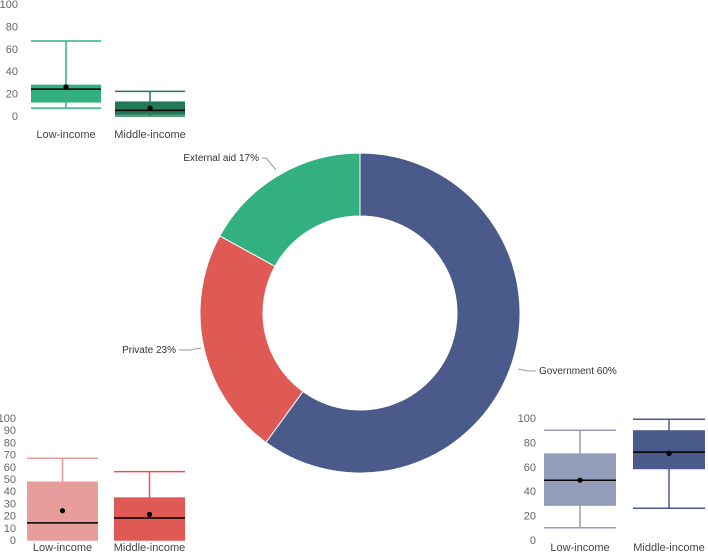 The image size is (708, 552). What do you see at coordinates (10, 456) in the screenshot?
I see `y-tick-label: 70` at bounding box center [10, 456].